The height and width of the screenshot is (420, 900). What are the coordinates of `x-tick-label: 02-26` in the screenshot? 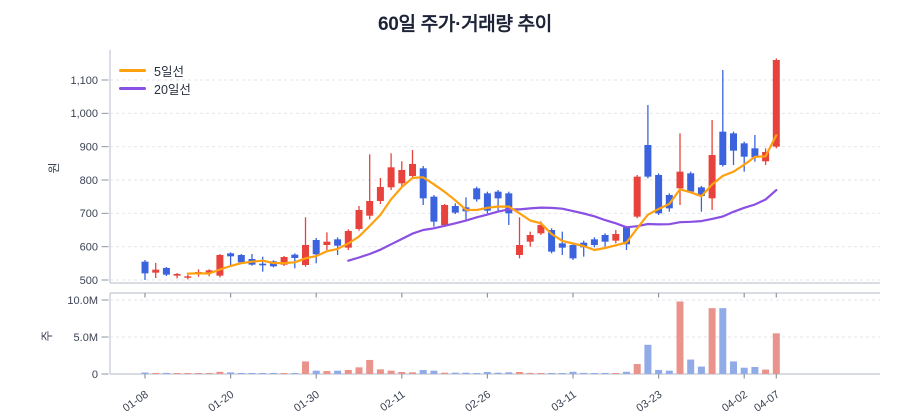 It's located at (478, 402).